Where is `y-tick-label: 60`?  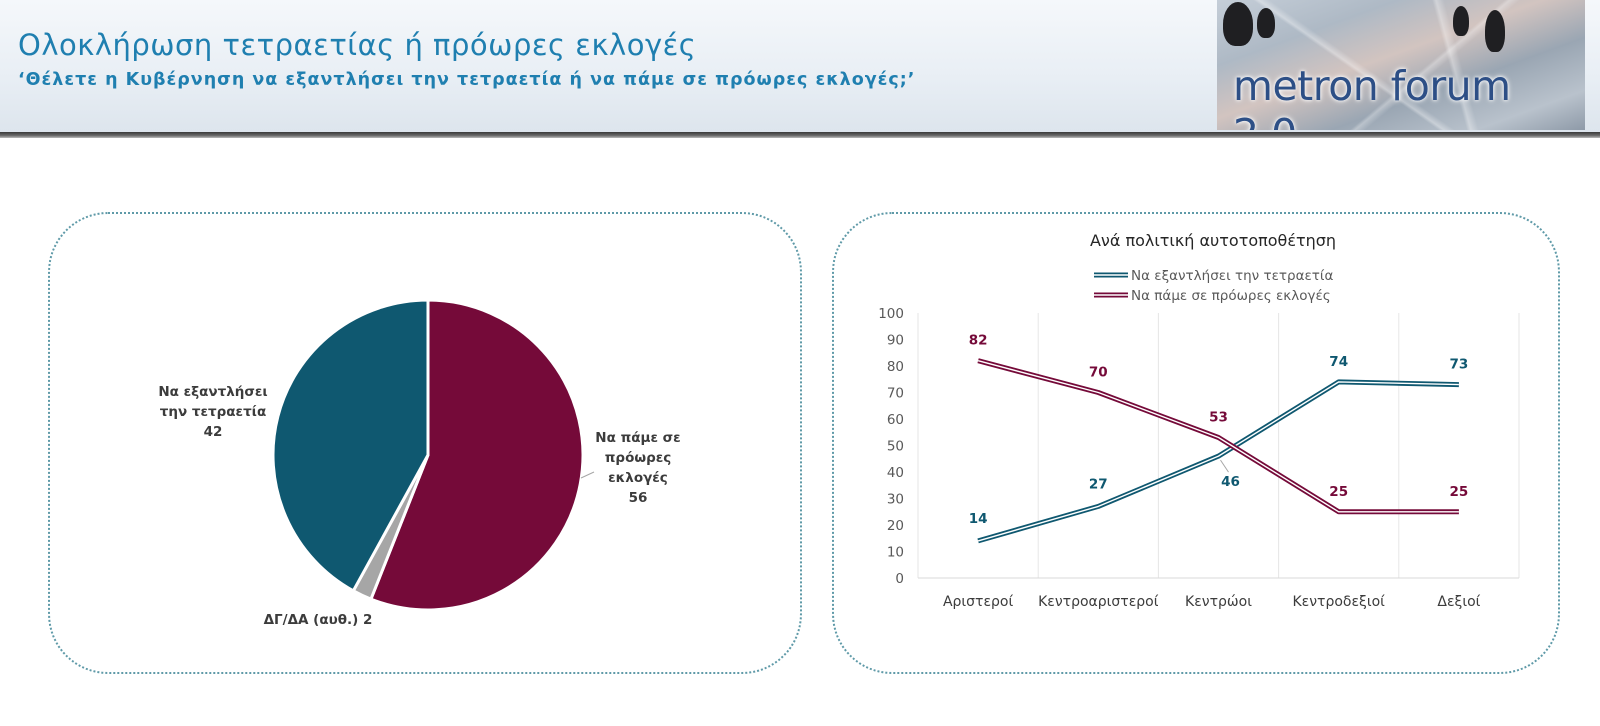 y-tick-label: 60 is located at coordinates (895, 420).